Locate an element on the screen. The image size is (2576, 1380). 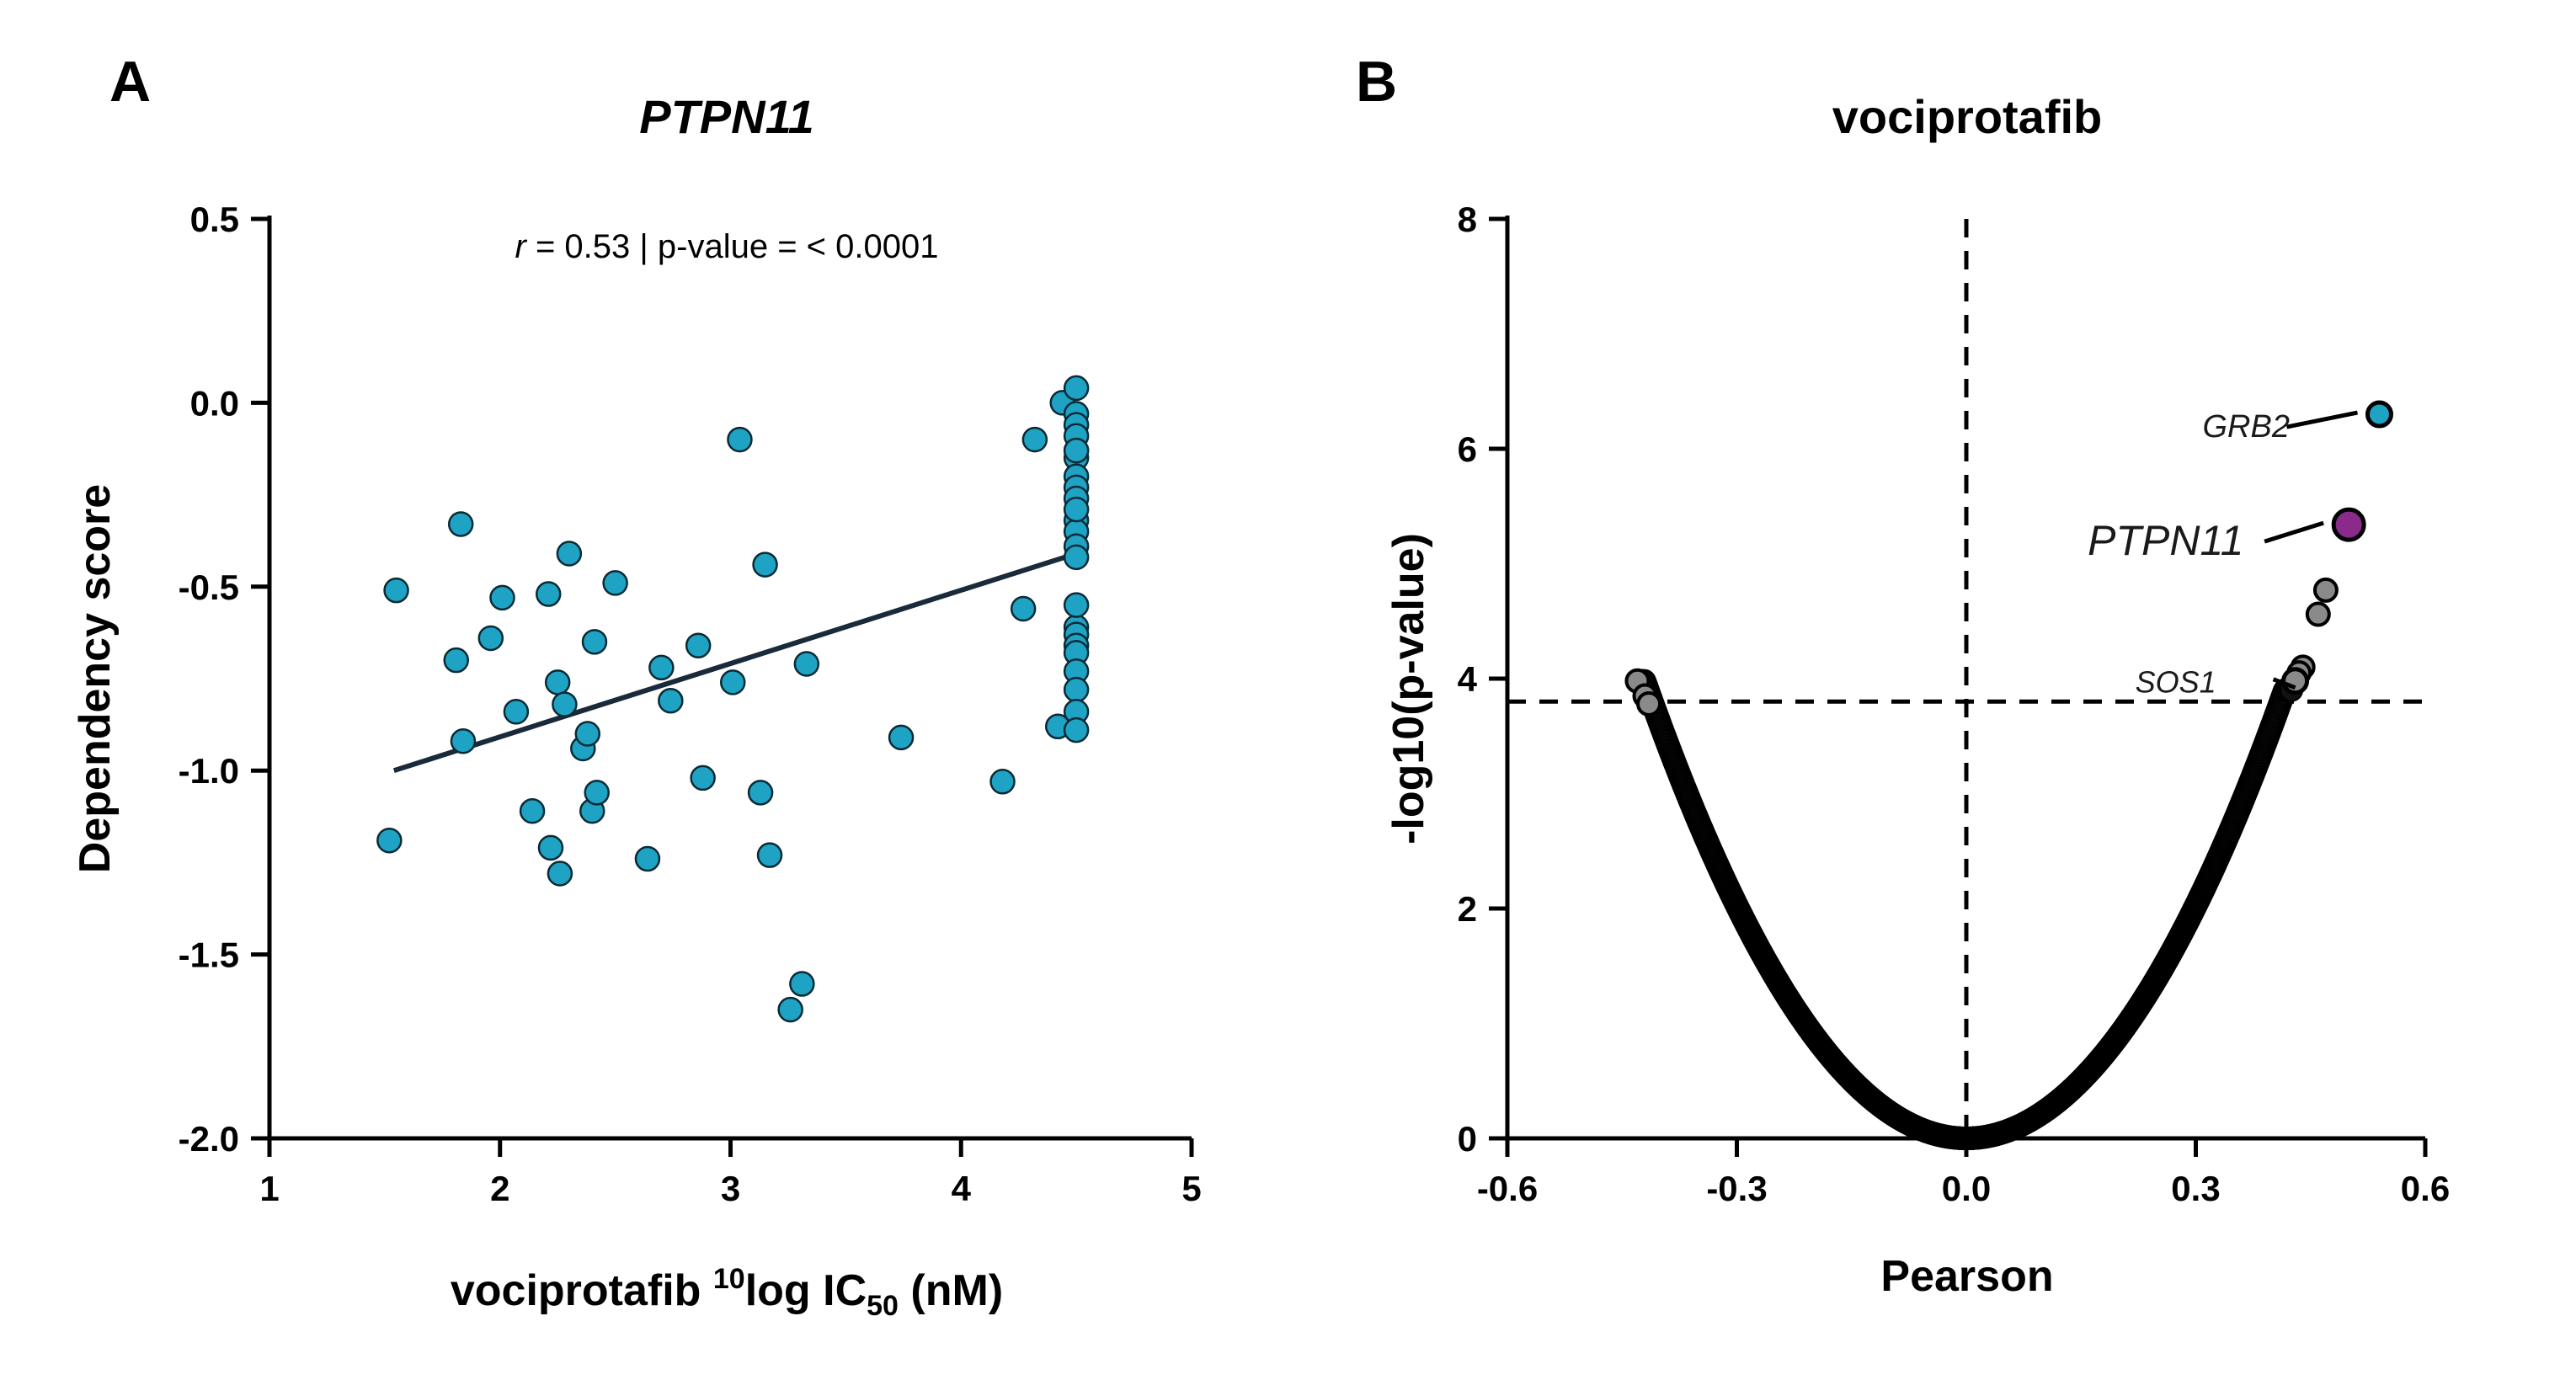
xlabel-sub: 50 is located at coordinates (883, 1306).